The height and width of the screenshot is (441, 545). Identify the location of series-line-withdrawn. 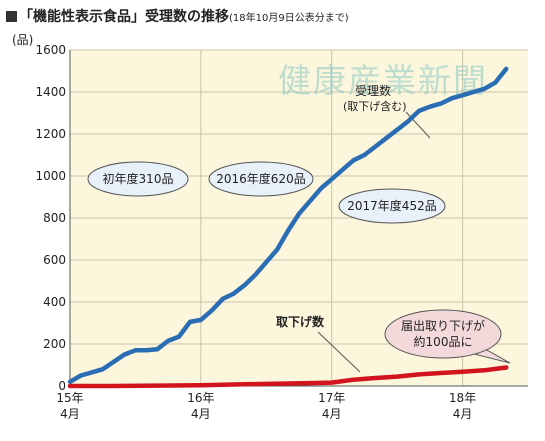
(288, 377).